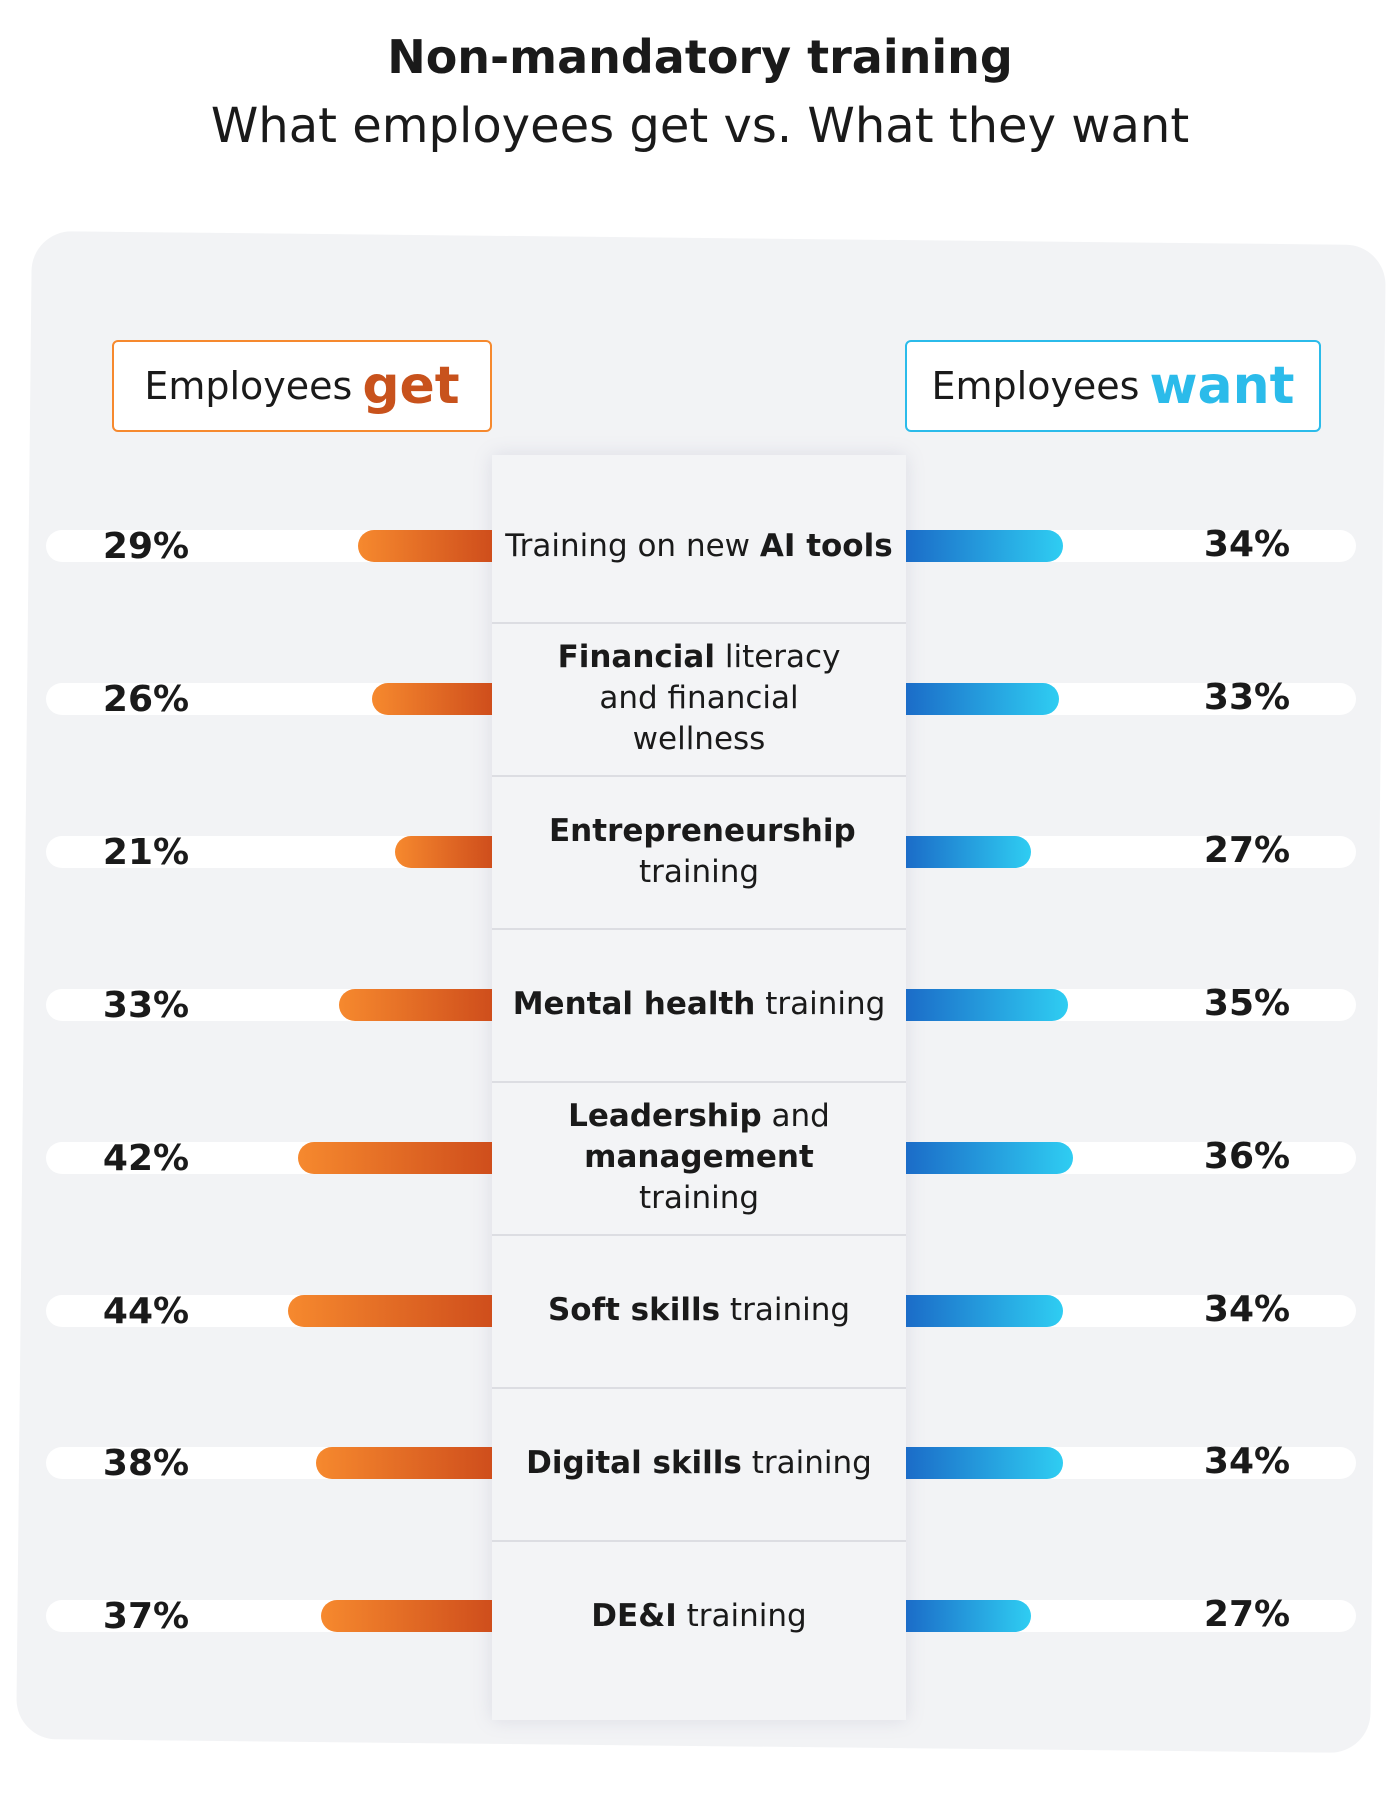 The width and height of the screenshot is (1400, 1799). What do you see at coordinates (634, 1615) in the screenshot?
I see `category-run: DE&I` at bounding box center [634, 1615].